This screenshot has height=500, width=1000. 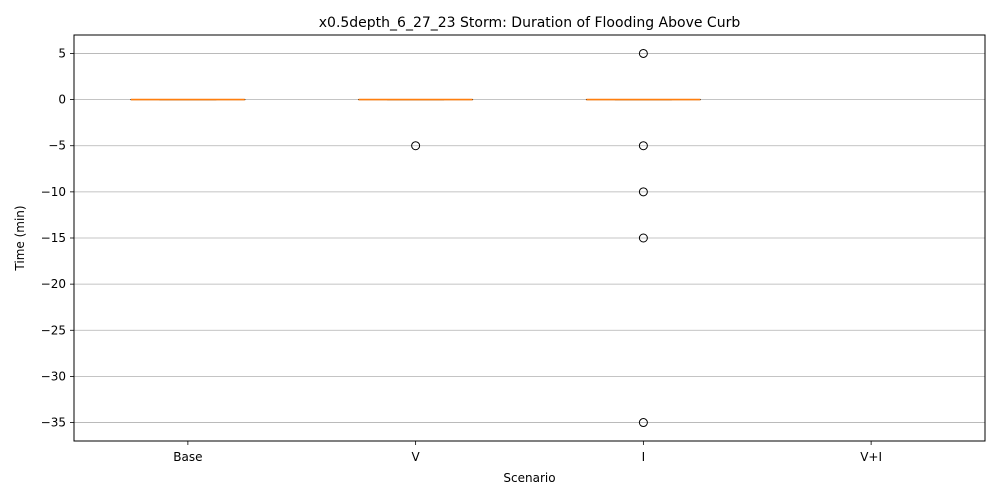 What do you see at coordinates (53, 376) in the screenshot?
I see `y-tick-label: −30` at bounding box center [53, 376].